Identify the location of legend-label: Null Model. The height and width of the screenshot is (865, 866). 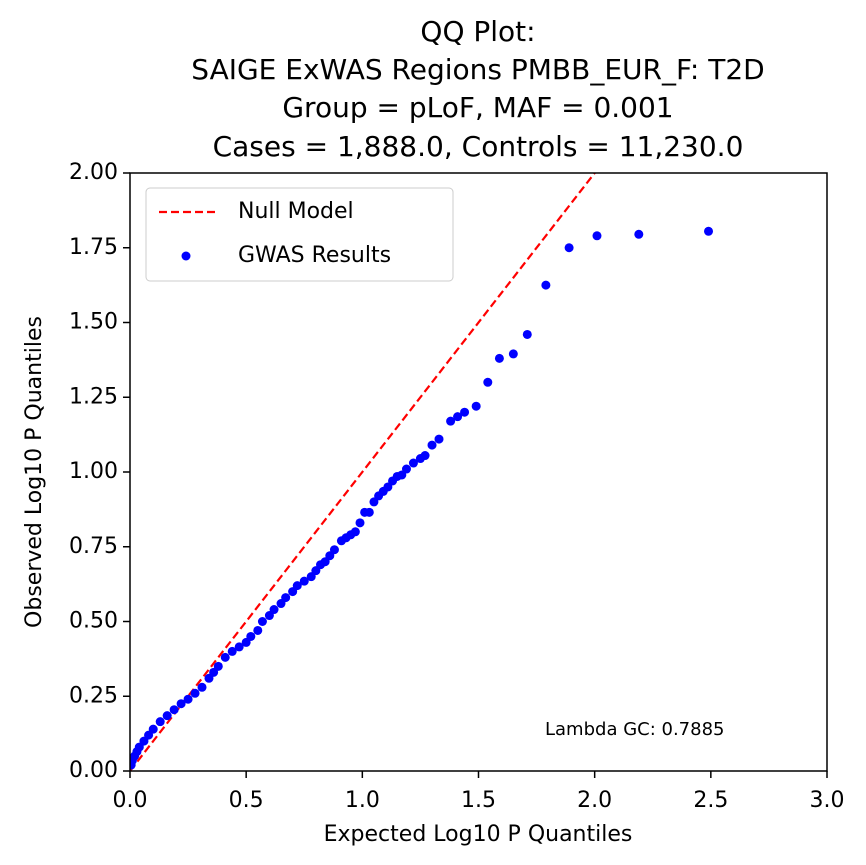
(296, 211).